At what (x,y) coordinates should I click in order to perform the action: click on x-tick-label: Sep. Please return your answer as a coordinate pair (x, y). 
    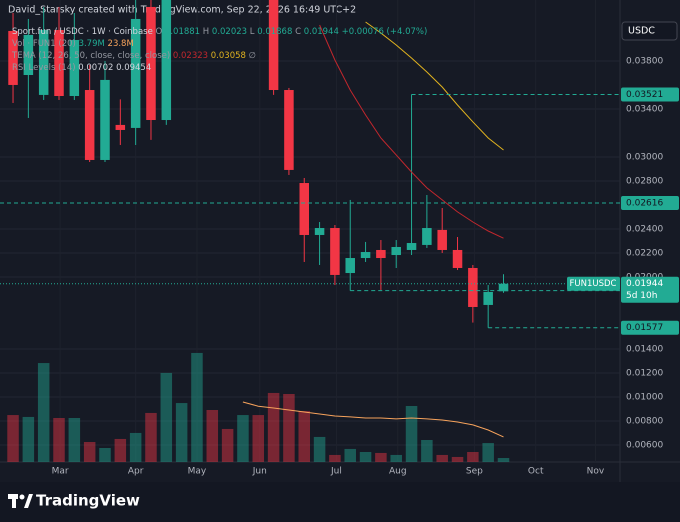
    Looking at the image, I should click on (474, 472).